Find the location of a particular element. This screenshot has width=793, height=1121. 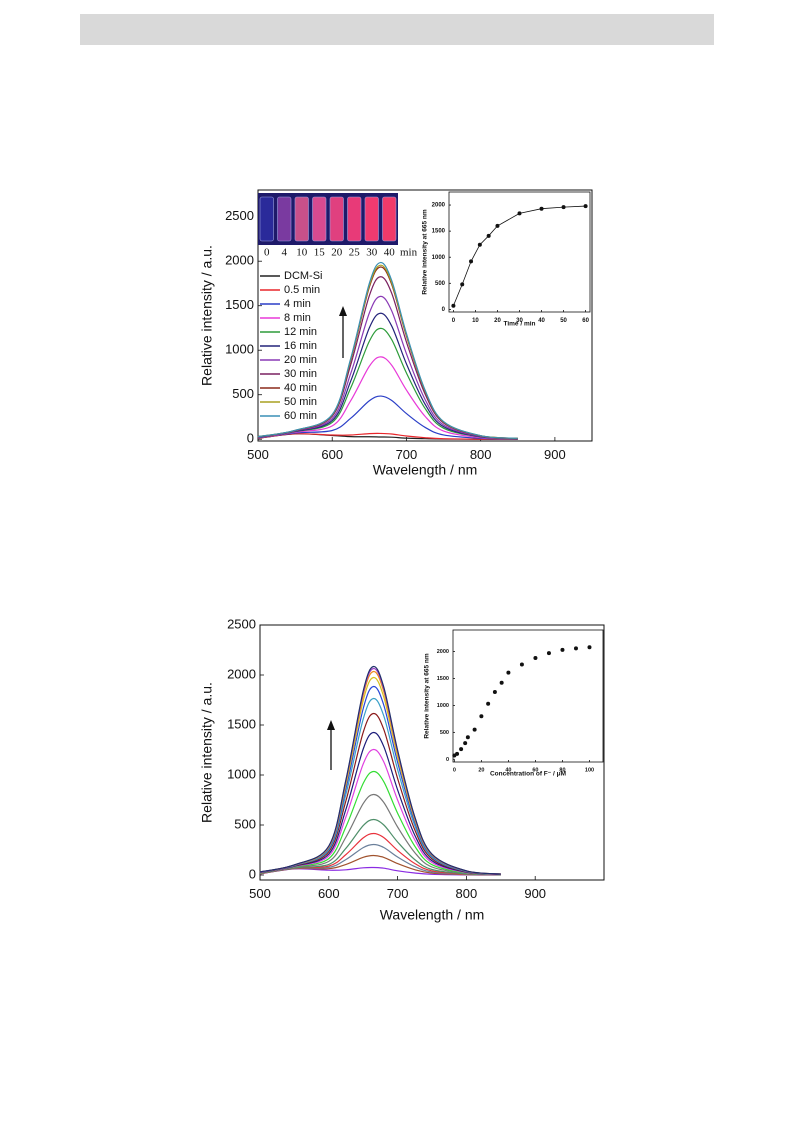

x-tick-label: 50 is located at coordinates (563, 321).